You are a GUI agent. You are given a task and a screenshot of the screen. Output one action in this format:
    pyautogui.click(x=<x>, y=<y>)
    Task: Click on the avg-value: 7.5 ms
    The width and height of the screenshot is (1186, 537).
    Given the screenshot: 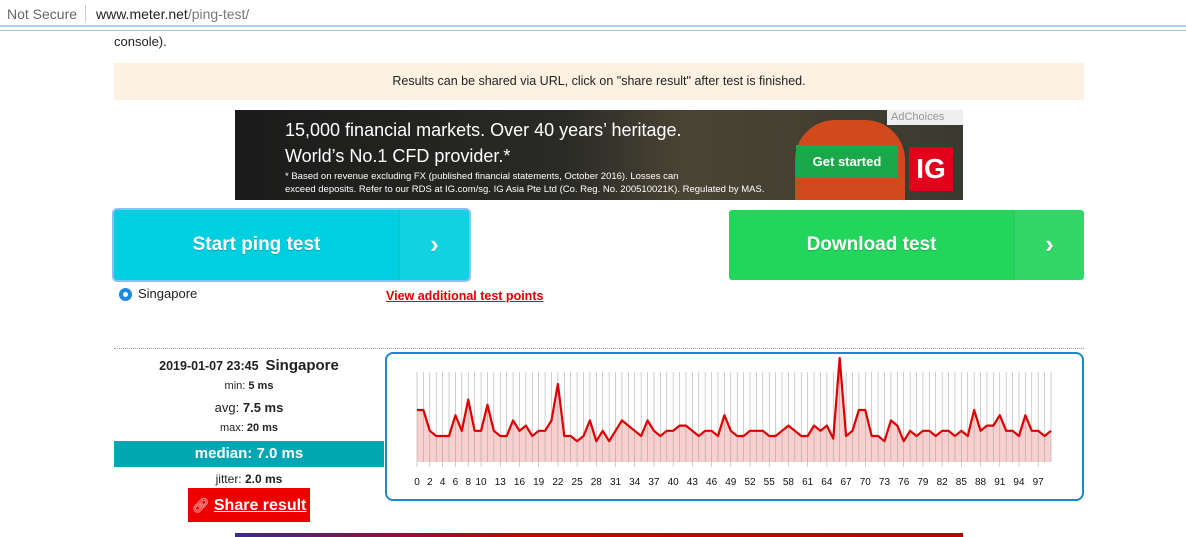 What is the action you would take?
    pyautogui.click(x=263, y=407)
    